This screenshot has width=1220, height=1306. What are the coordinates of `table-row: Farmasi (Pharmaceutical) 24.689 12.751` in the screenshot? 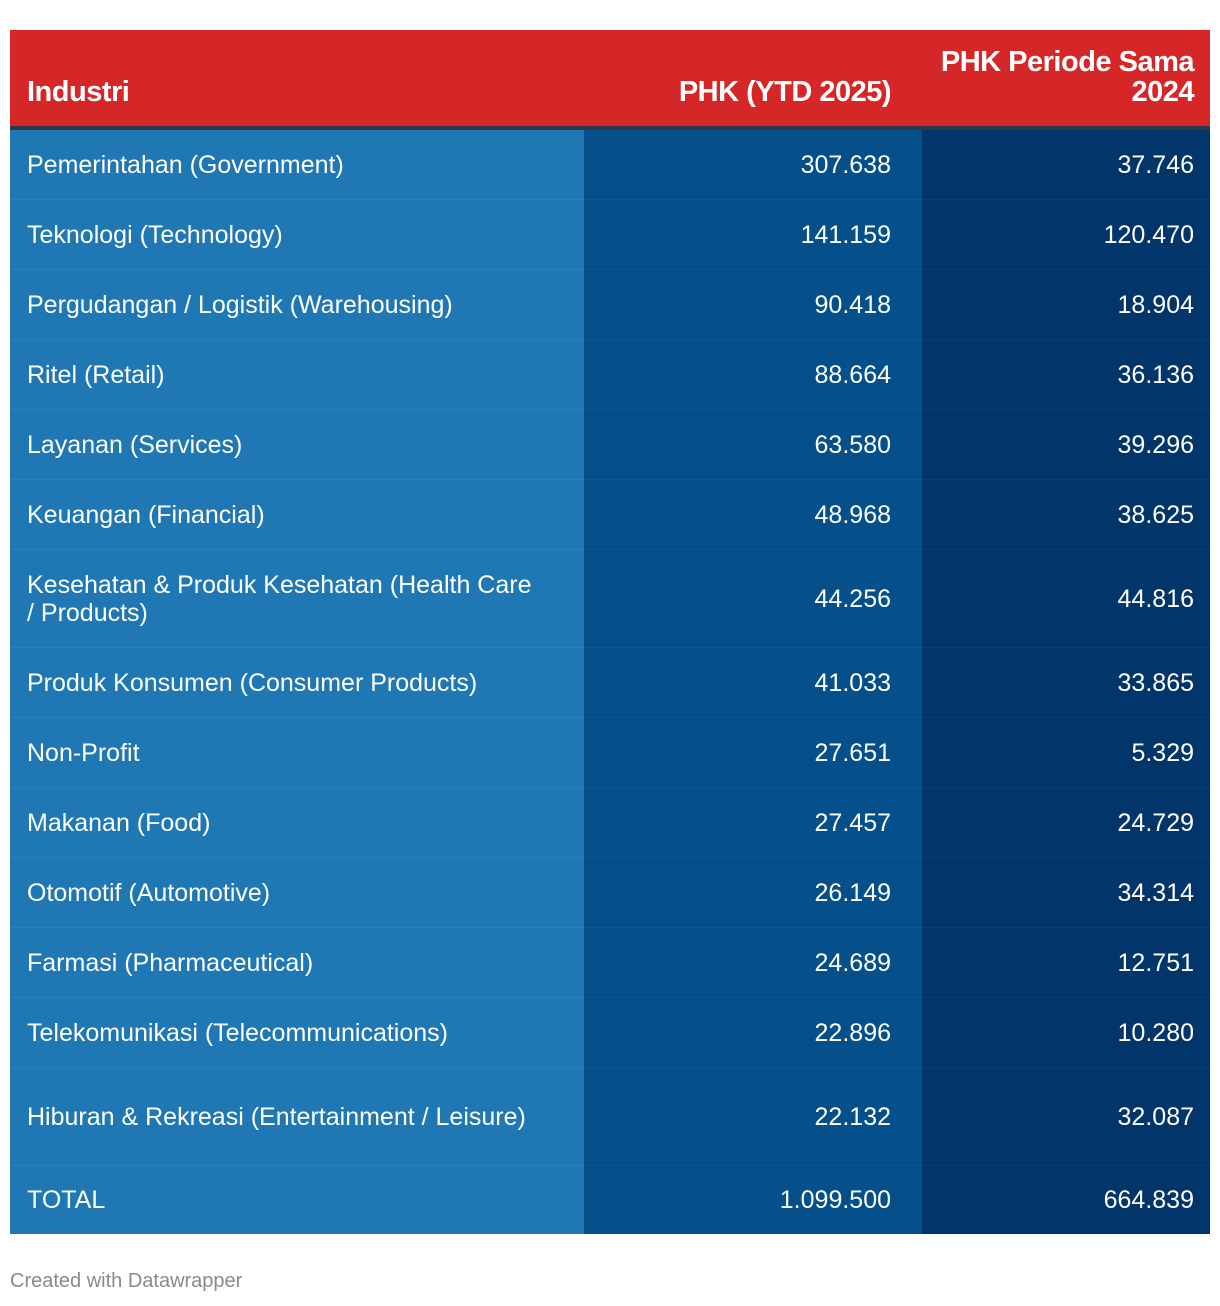 It's located at (610, 963).